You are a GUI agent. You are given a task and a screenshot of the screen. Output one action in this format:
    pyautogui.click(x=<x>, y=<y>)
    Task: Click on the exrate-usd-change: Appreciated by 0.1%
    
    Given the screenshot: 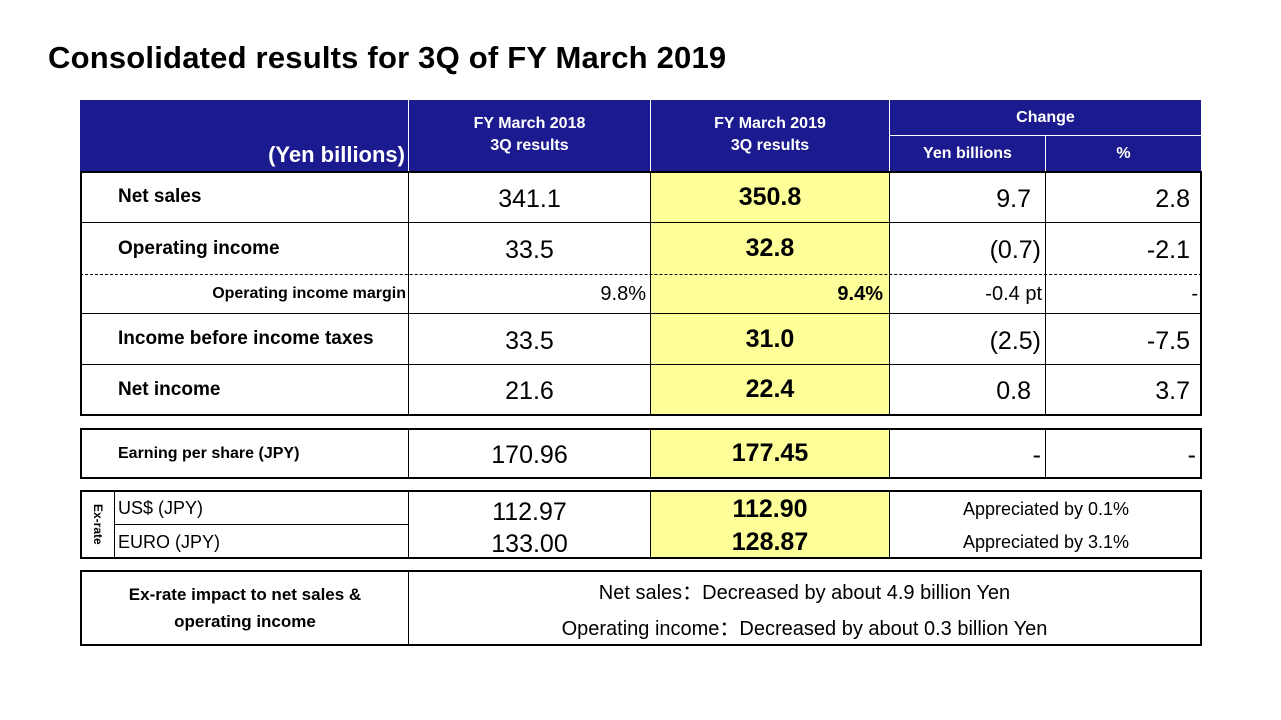 What is the action you would take?
    pyautogui.click(x=1046, y=508)
    